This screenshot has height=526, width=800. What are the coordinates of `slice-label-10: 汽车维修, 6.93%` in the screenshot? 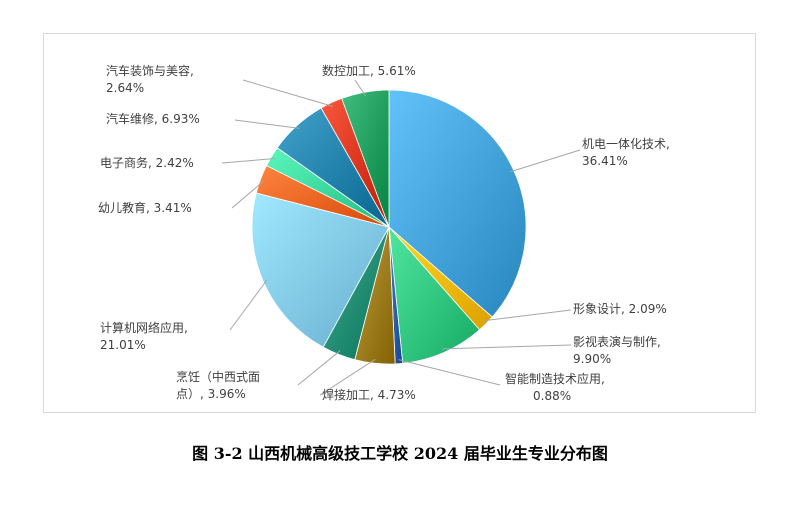 It's located at (153, 118).